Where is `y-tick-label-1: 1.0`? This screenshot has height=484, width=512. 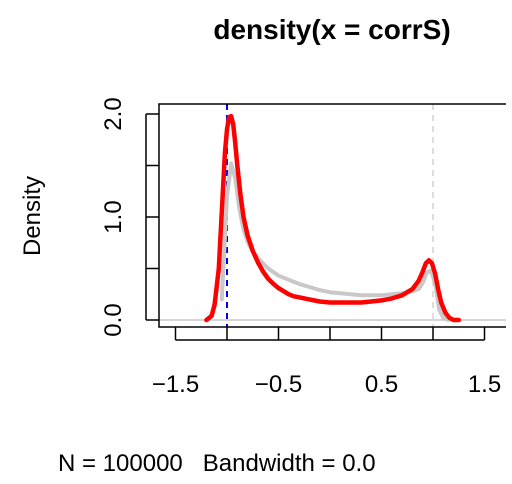 y-tick-label-1: 1.0 is located at coordinates (113, 216).